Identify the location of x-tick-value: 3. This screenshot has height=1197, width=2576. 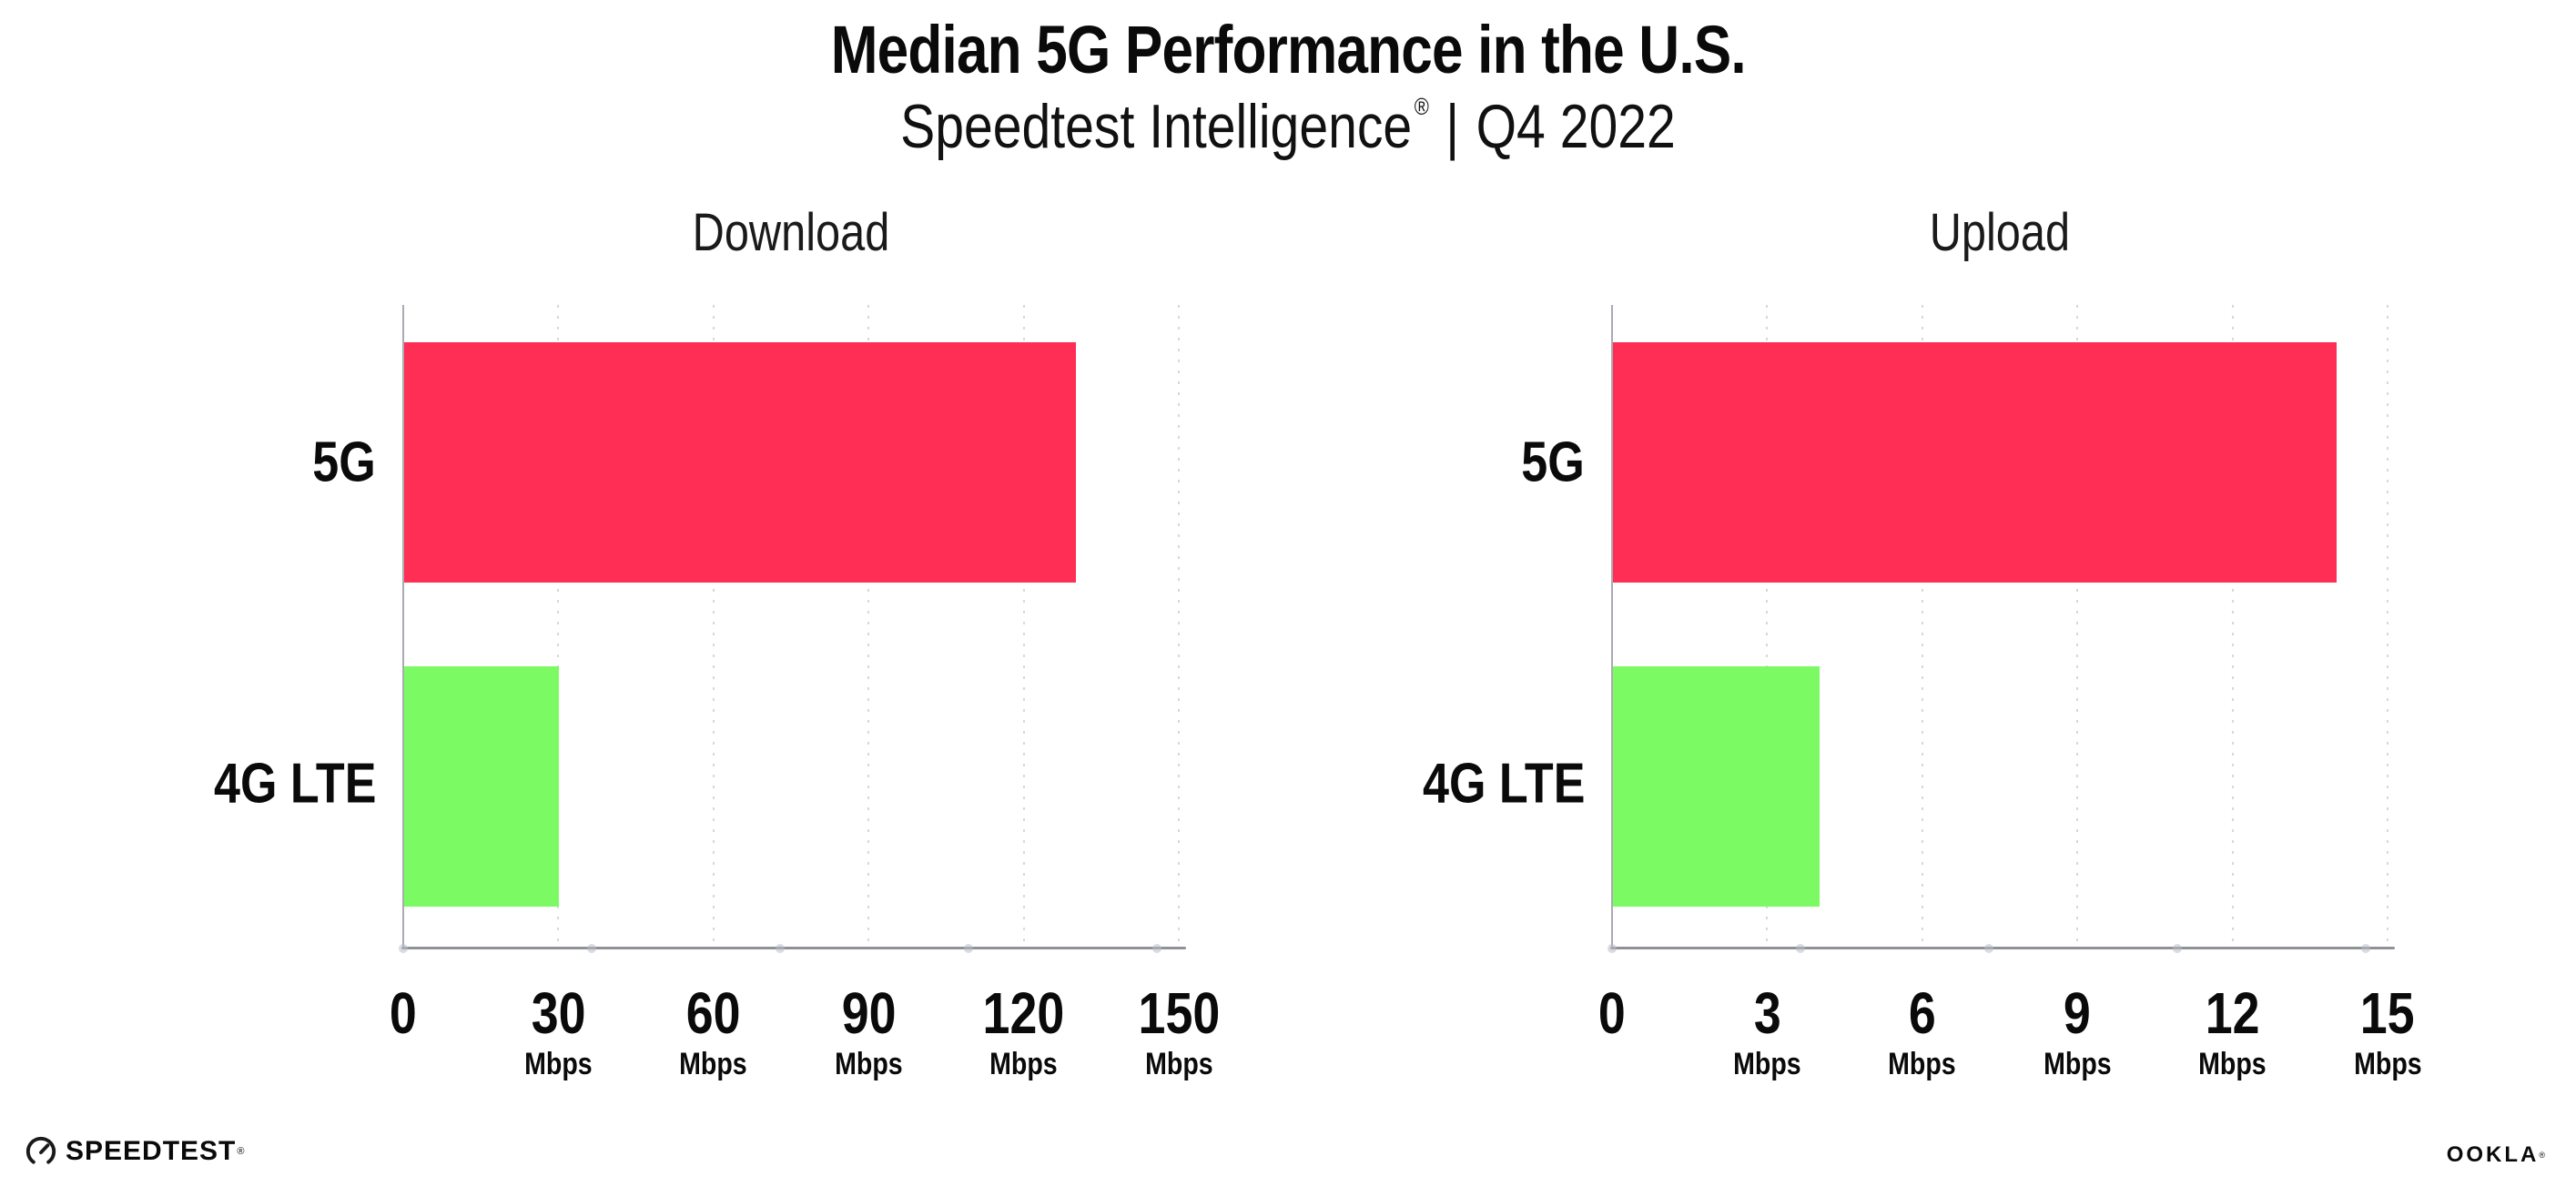
(1767, 1013).